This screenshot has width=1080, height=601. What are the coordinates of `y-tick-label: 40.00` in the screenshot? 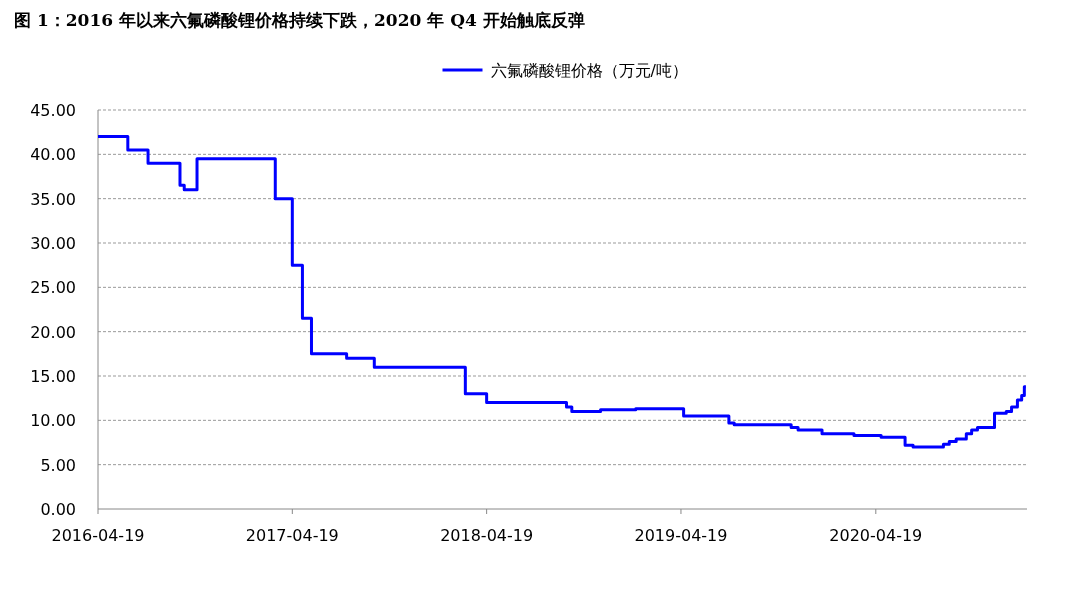 It's located at (53, 155).